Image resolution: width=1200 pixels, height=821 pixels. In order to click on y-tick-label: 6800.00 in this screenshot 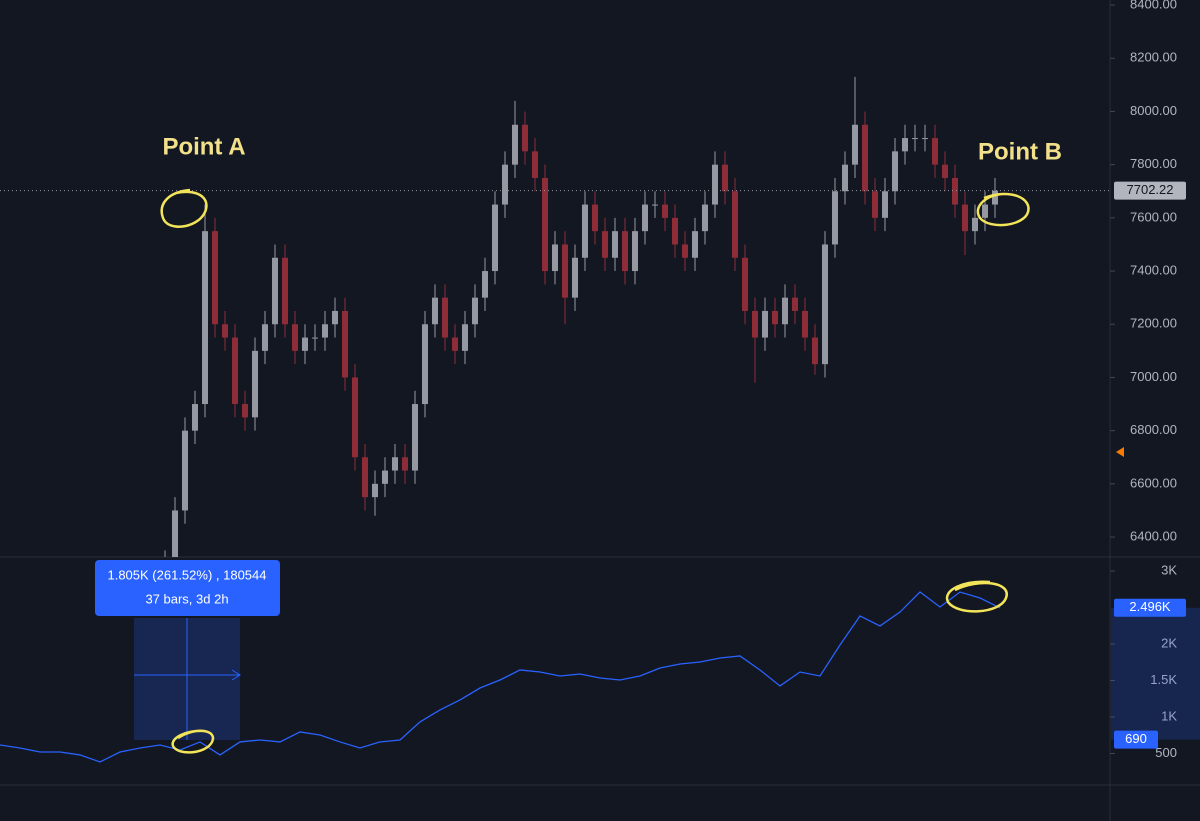, I will do `click(1153, 429)`.